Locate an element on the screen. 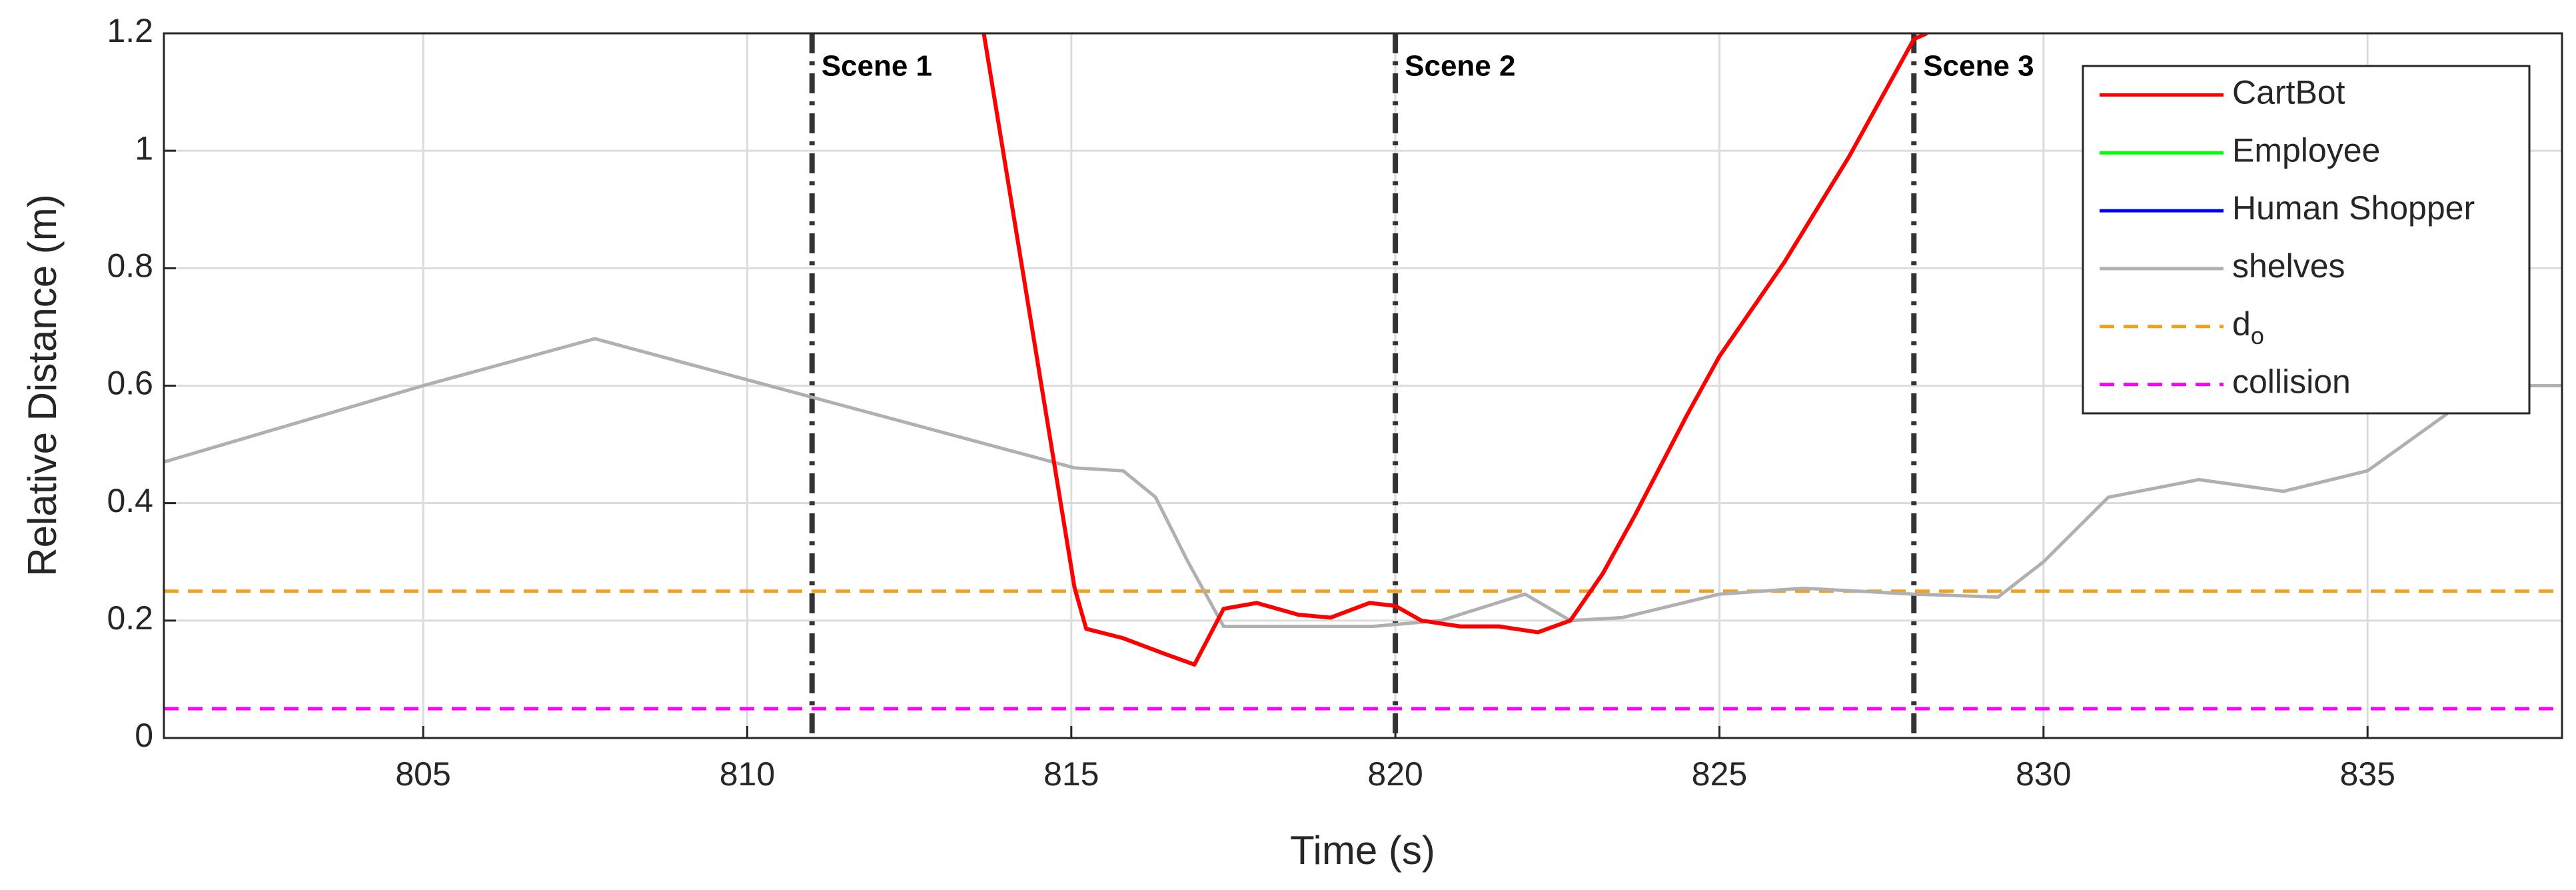 The image size is (2576, 890). legend-label: Human Shopper is located at coordinates (2354, 208).